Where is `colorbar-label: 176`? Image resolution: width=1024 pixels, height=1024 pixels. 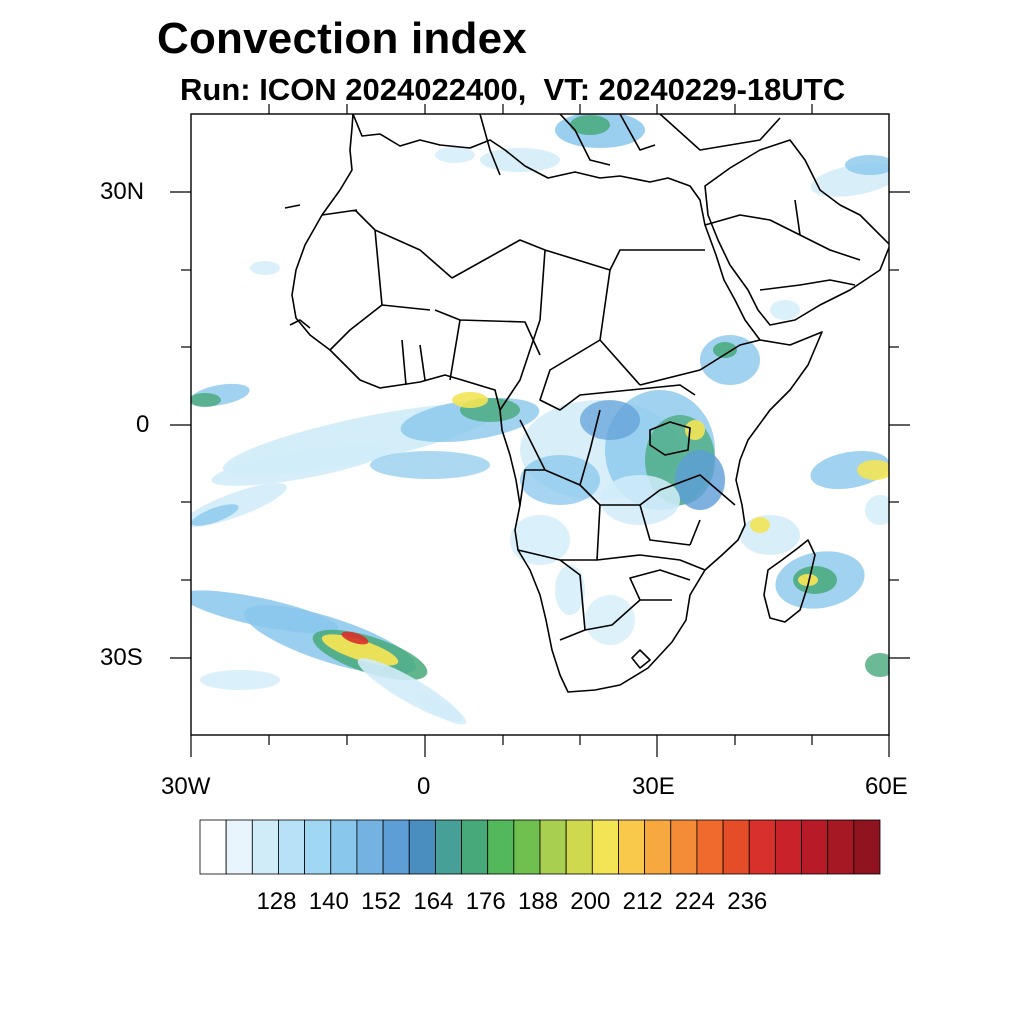 colorbar-label: 176 is located at coordinates (485, 901).